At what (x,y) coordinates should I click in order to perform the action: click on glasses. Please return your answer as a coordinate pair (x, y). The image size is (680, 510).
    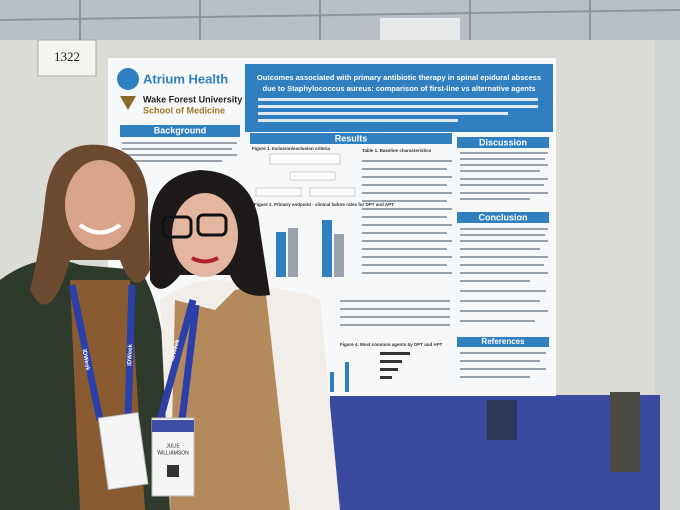
    Looking at the image, I should click on (194, 226).